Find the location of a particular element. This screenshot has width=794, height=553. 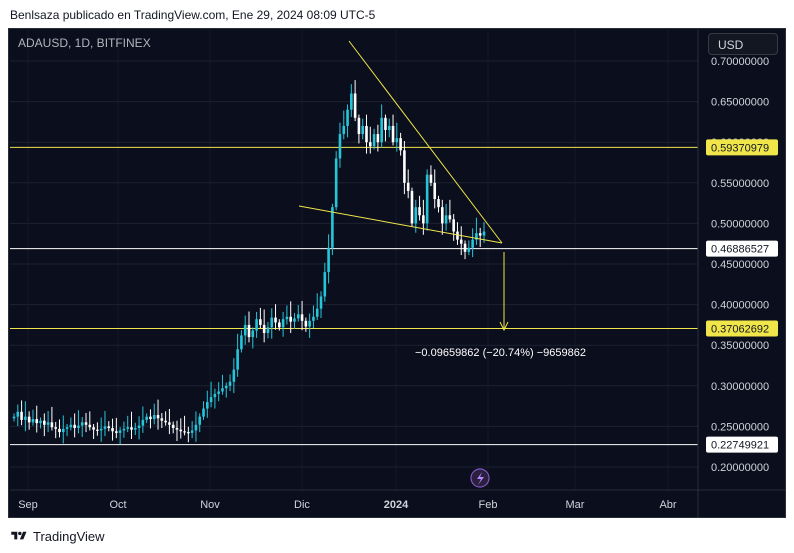

x-tick-label: Abr is located at coordinates (667, 505).